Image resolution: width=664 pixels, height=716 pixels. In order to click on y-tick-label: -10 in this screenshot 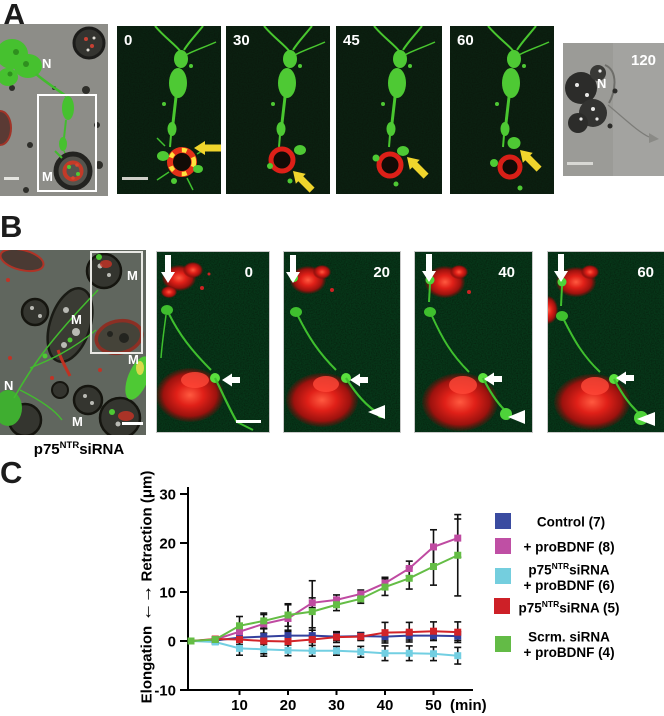, I will do `click(165, 691)`.